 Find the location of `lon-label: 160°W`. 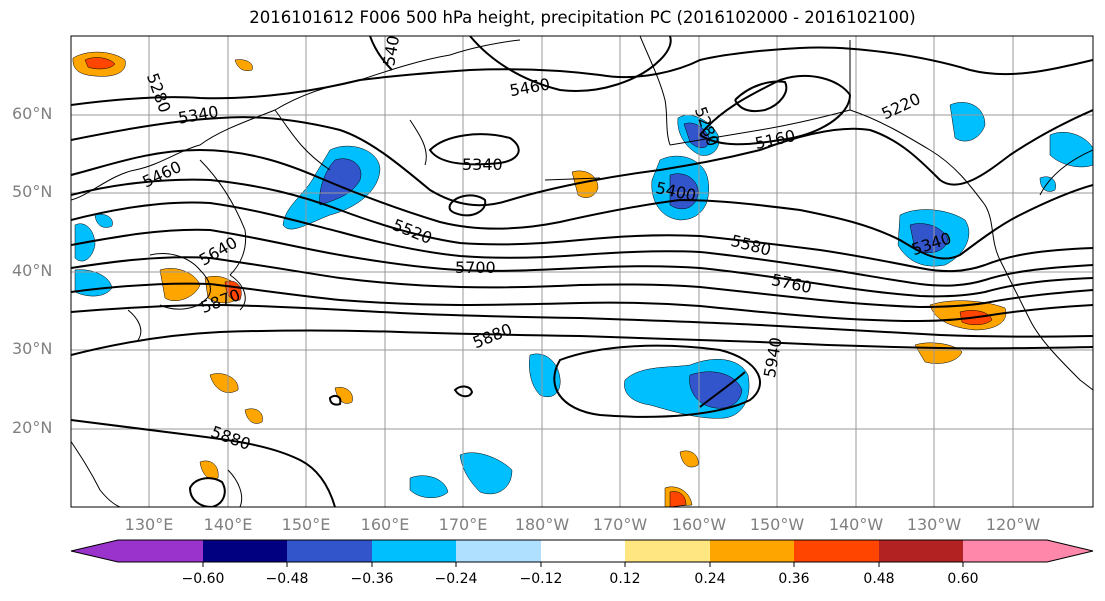

lon-label: 160°W is located at coordinates (699, 524).